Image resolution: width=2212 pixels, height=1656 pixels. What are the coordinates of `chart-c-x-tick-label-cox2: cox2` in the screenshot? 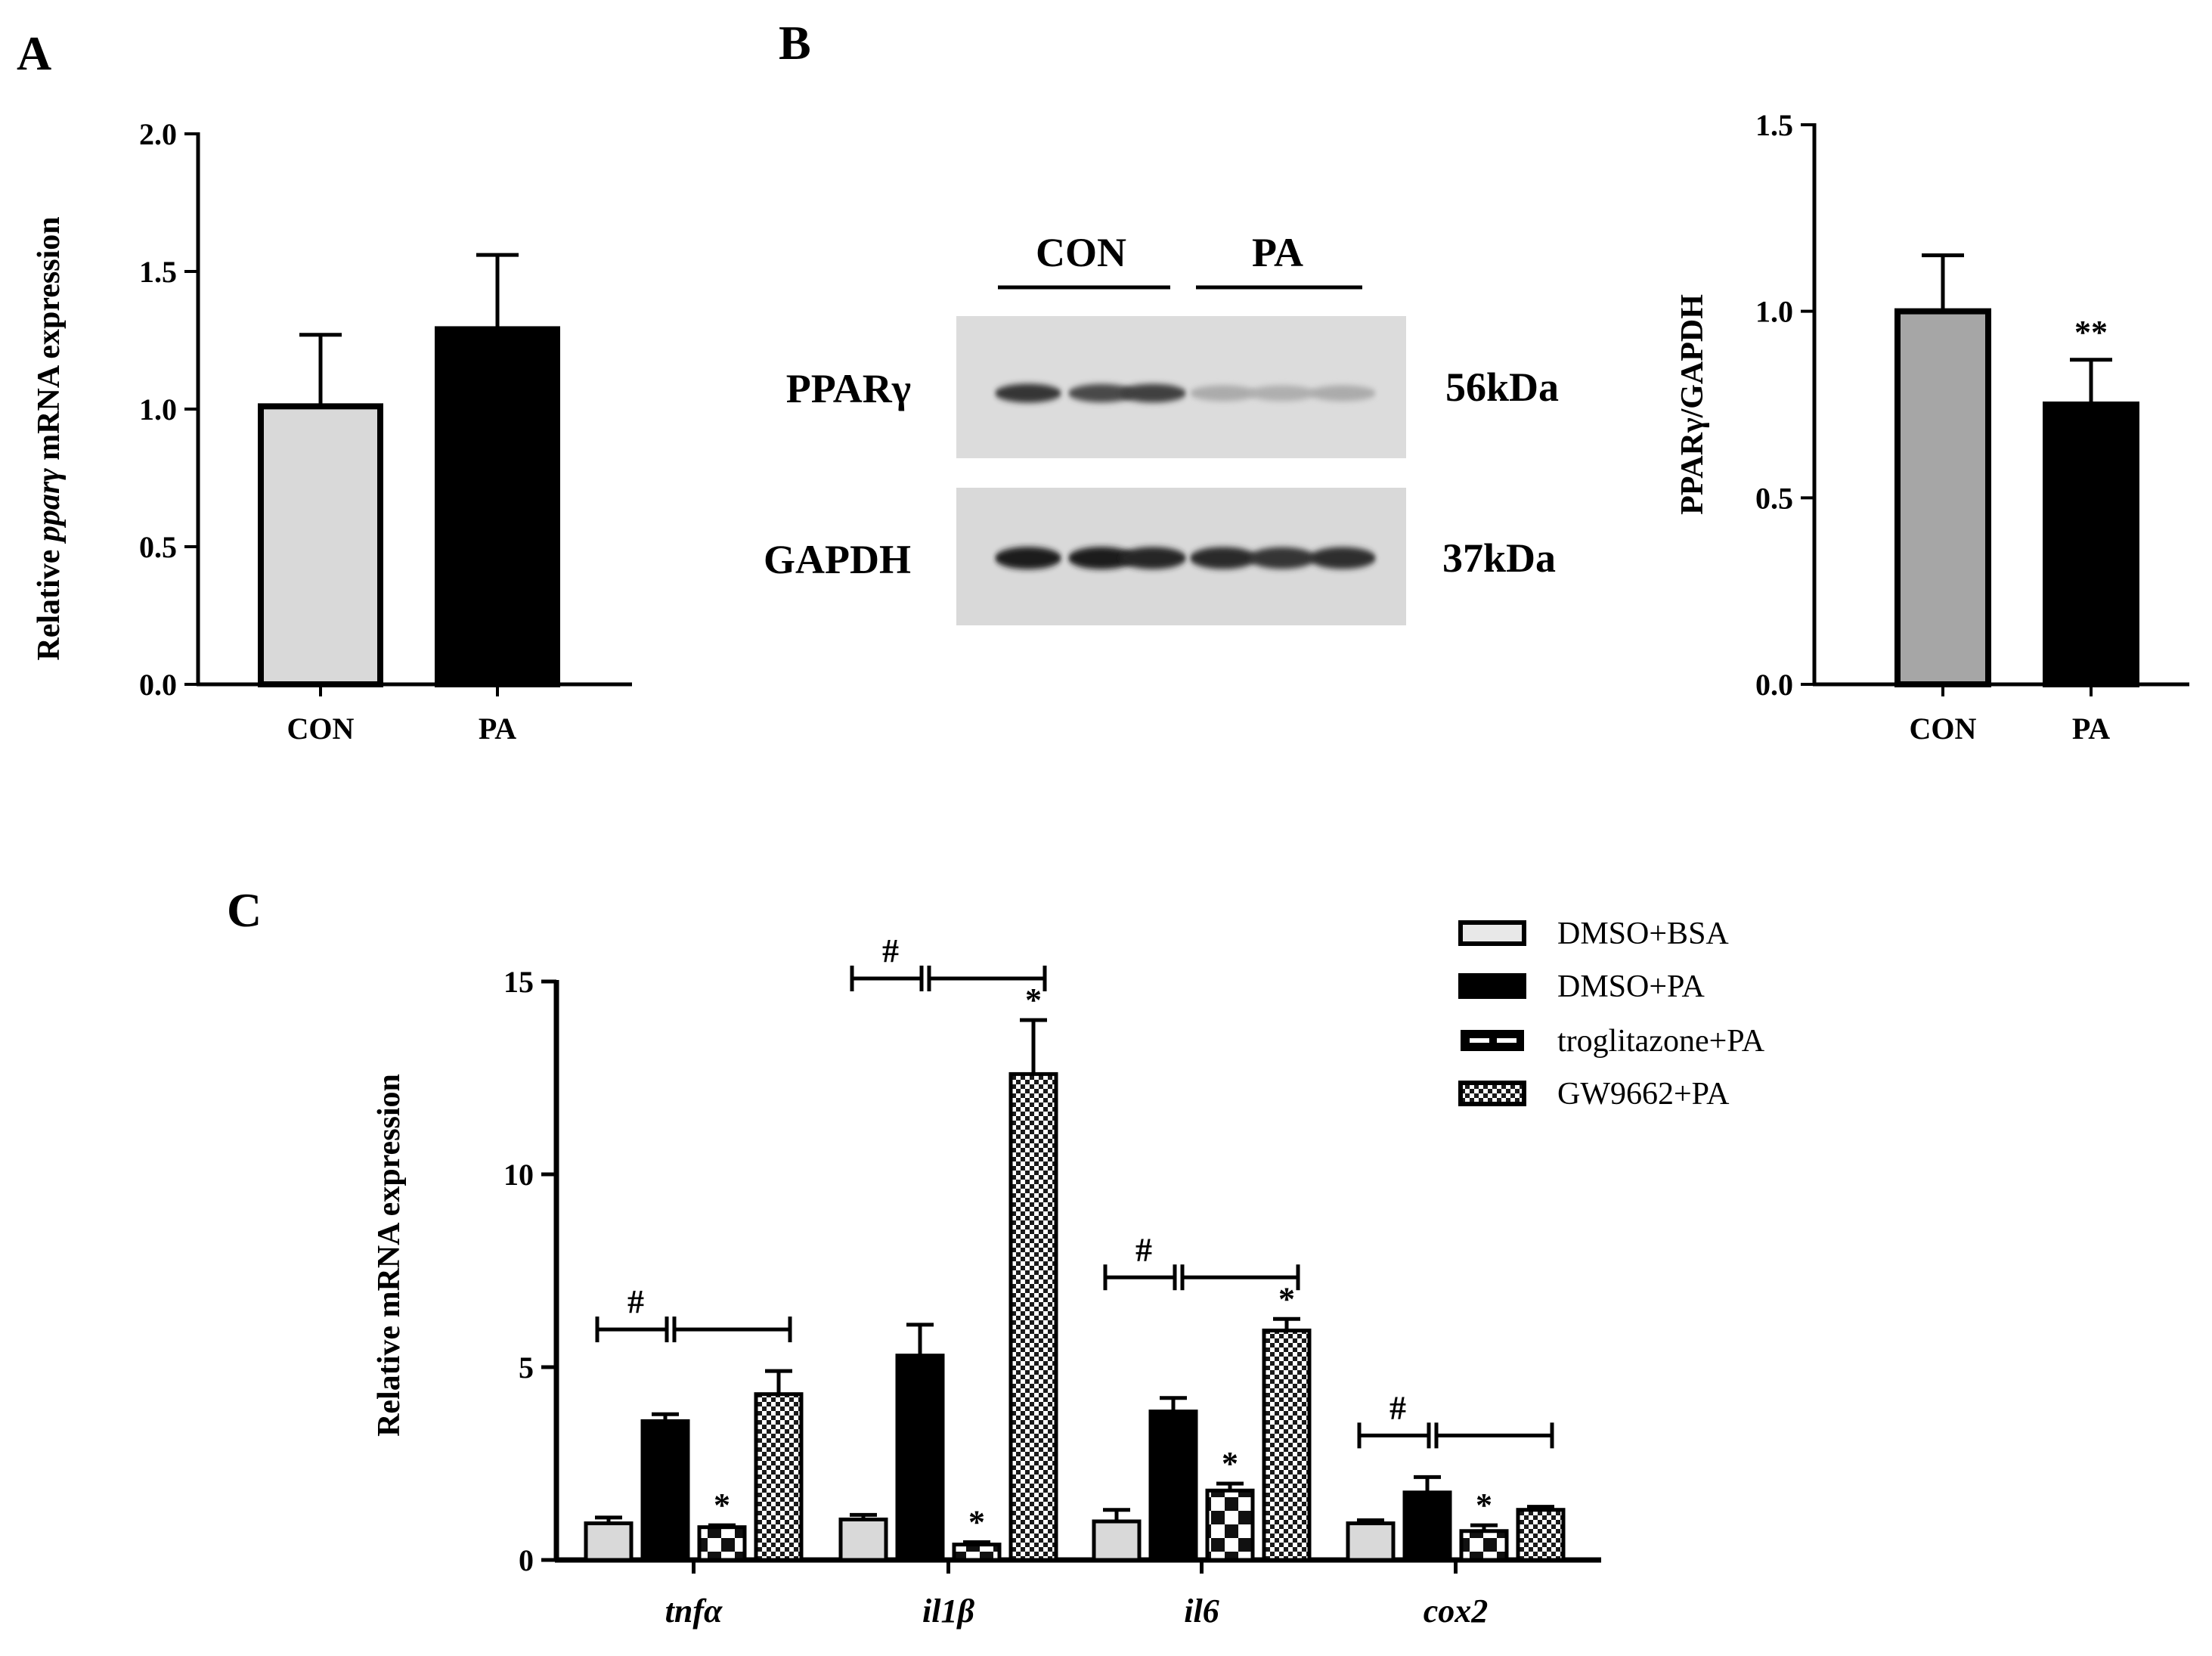 It's located at (1456, 1611).